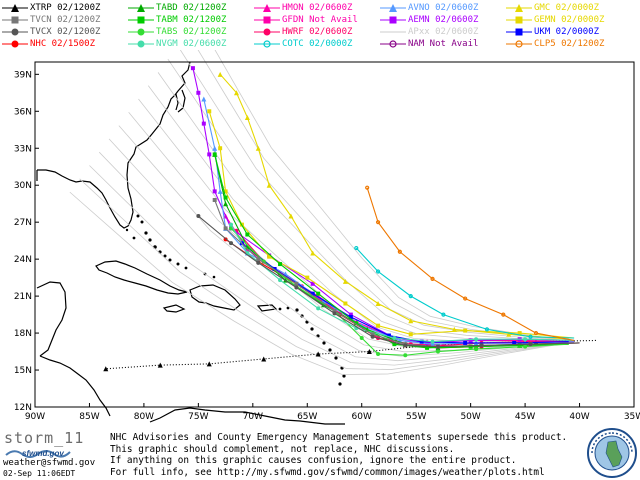  I want to click on legend-label: NVGM 02/0600Z, so click(191, 44).